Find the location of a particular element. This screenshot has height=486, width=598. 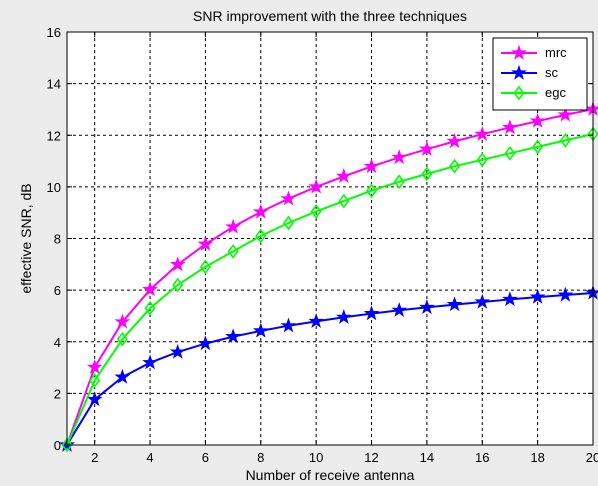

x-tick-label: 6 is located at coordinates (205, 457).